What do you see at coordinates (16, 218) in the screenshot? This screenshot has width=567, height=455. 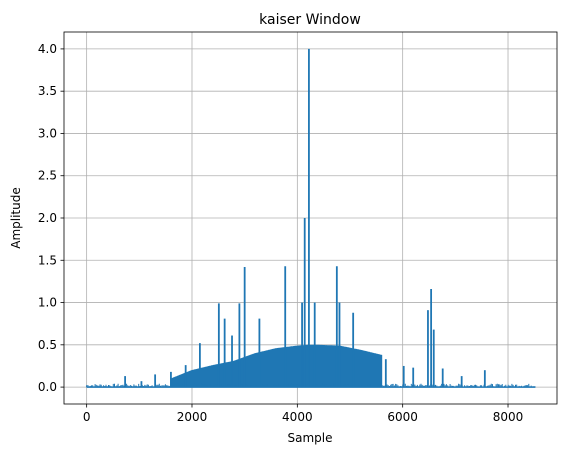 I see `y-axis-label: Amplitude` at bounding box center [16, 218].